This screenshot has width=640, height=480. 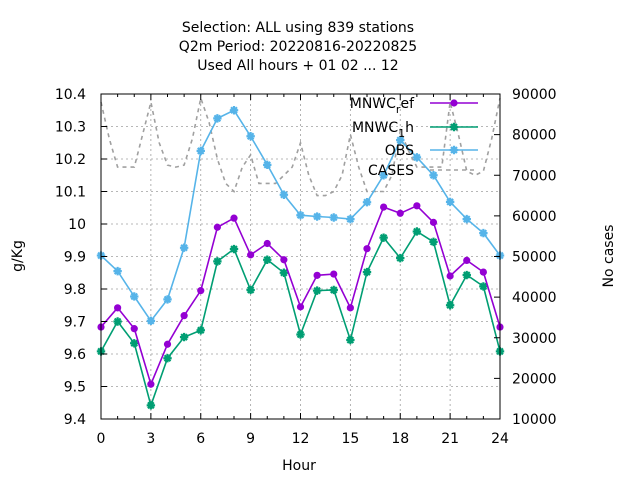 I want to click on y-tick-label: 10.1, so click(x=70, y=193).